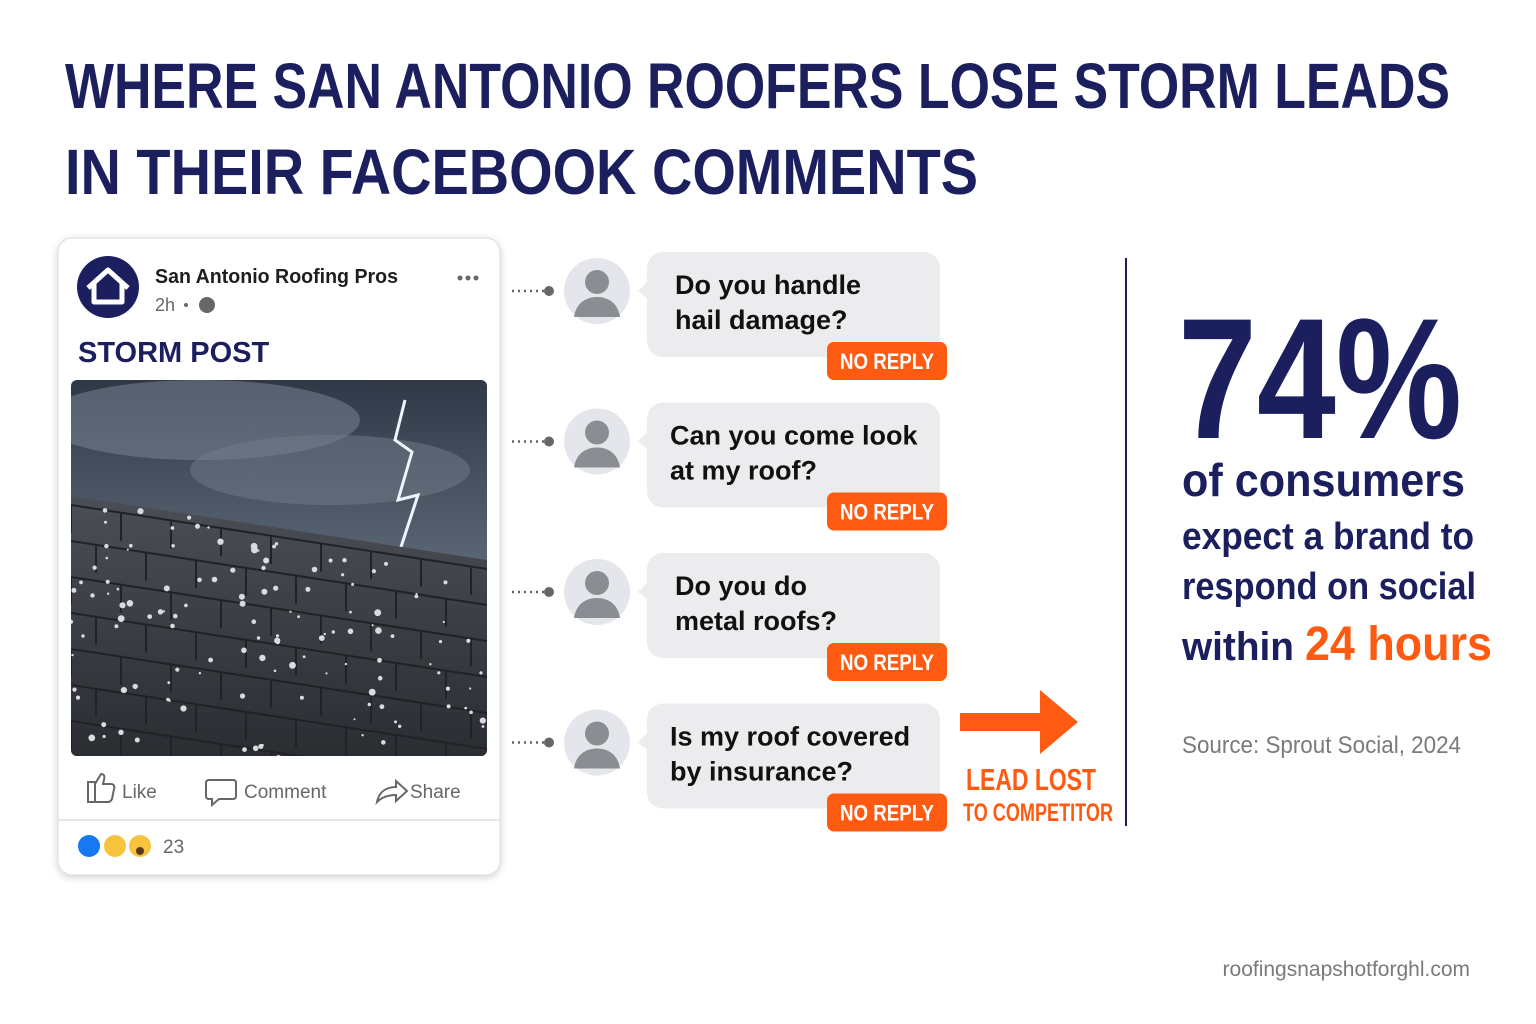 This screenshot has width=1536, height=1024. Describe the element at coordinates (468, 278) in the screenshot. I see `more-icon` at that location.